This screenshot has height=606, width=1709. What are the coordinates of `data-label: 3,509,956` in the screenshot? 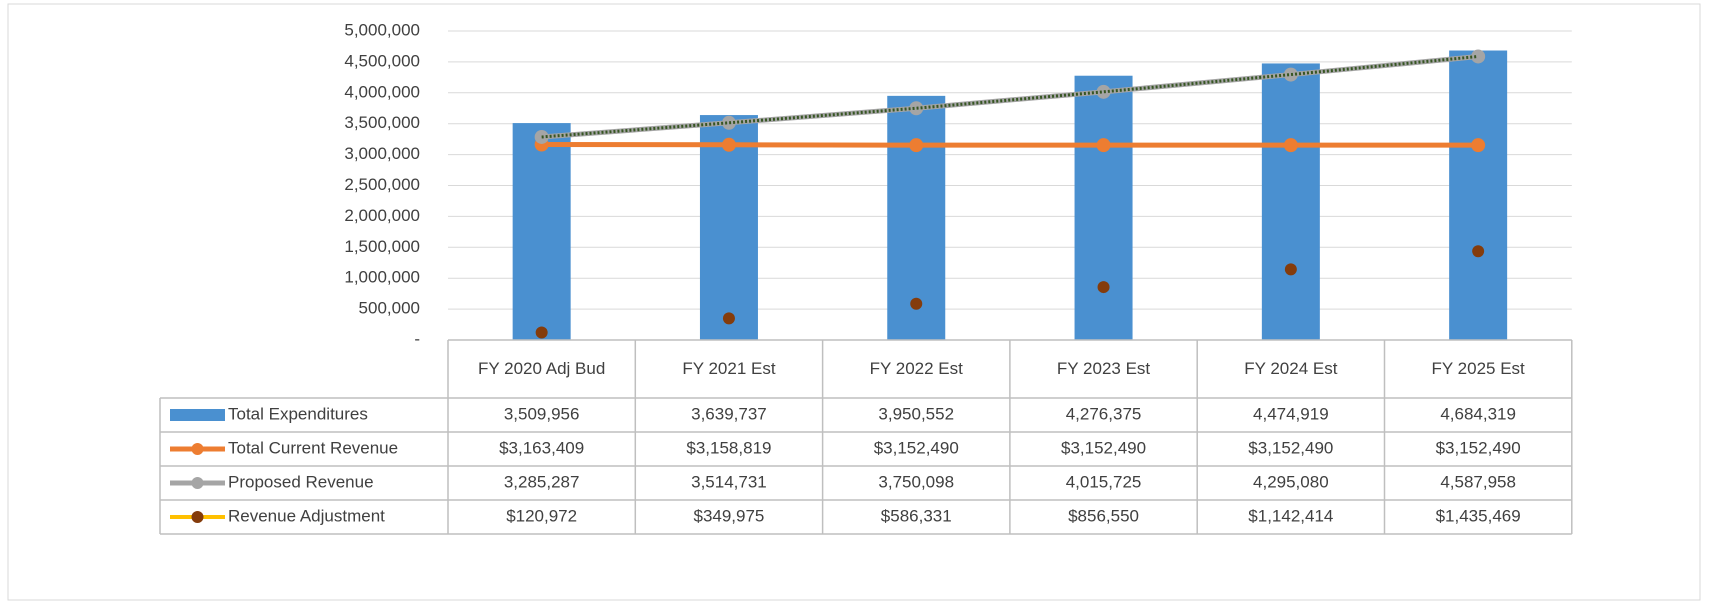 It's located at (542, 413).